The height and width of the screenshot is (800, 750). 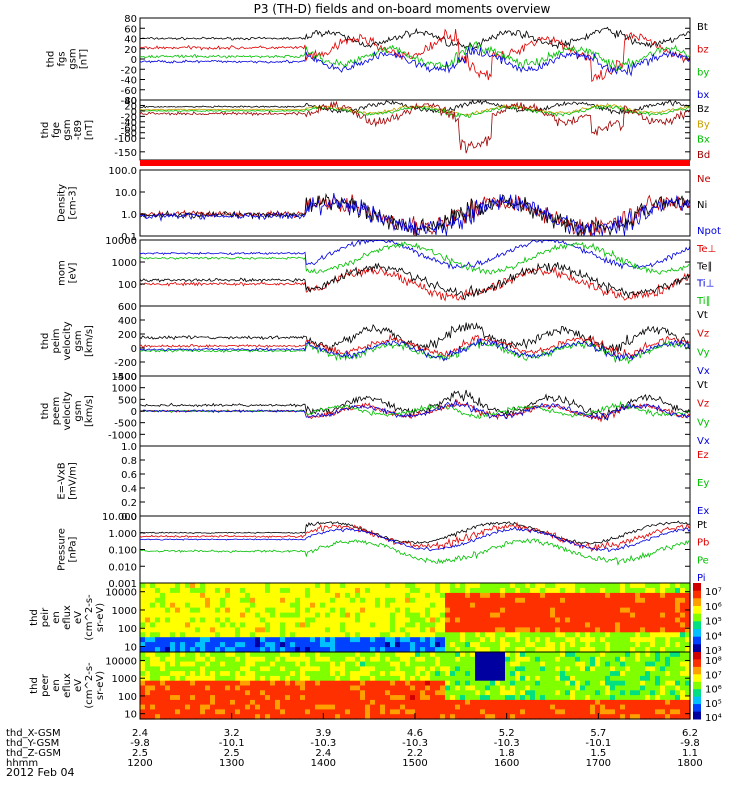 I want to click on series-line-Bd, so click(x=415, y=127).